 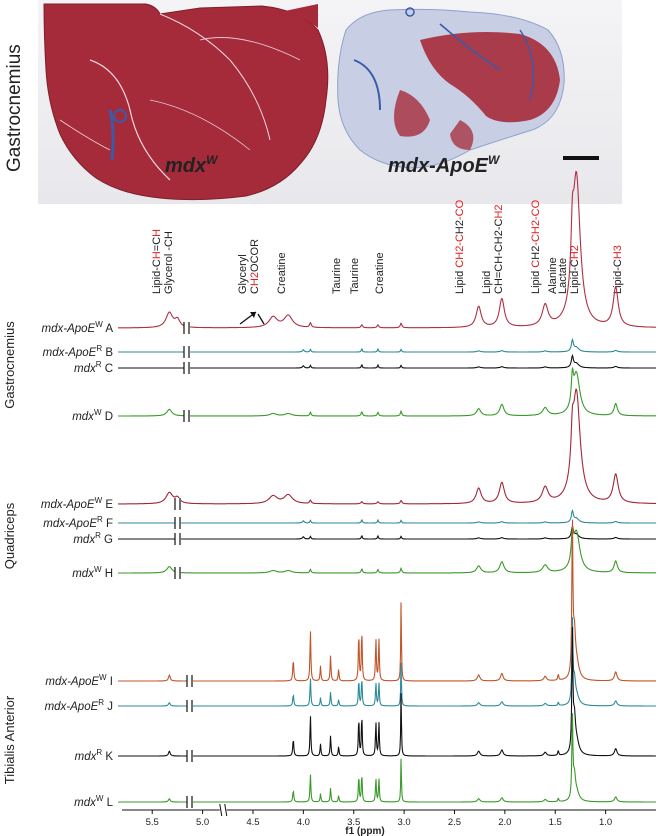 What do you see at coordinates (353, 822) in the screenshot?
I see `x-tick-label: 3.5` at bounding box center [353, 822].